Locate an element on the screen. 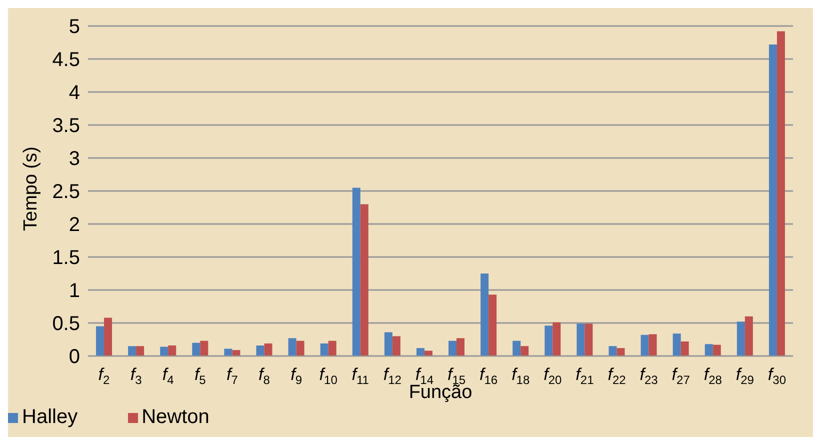 This screenshot has width=821, height=445. y-tick-label: 4 is located at coordinates (74, 93).